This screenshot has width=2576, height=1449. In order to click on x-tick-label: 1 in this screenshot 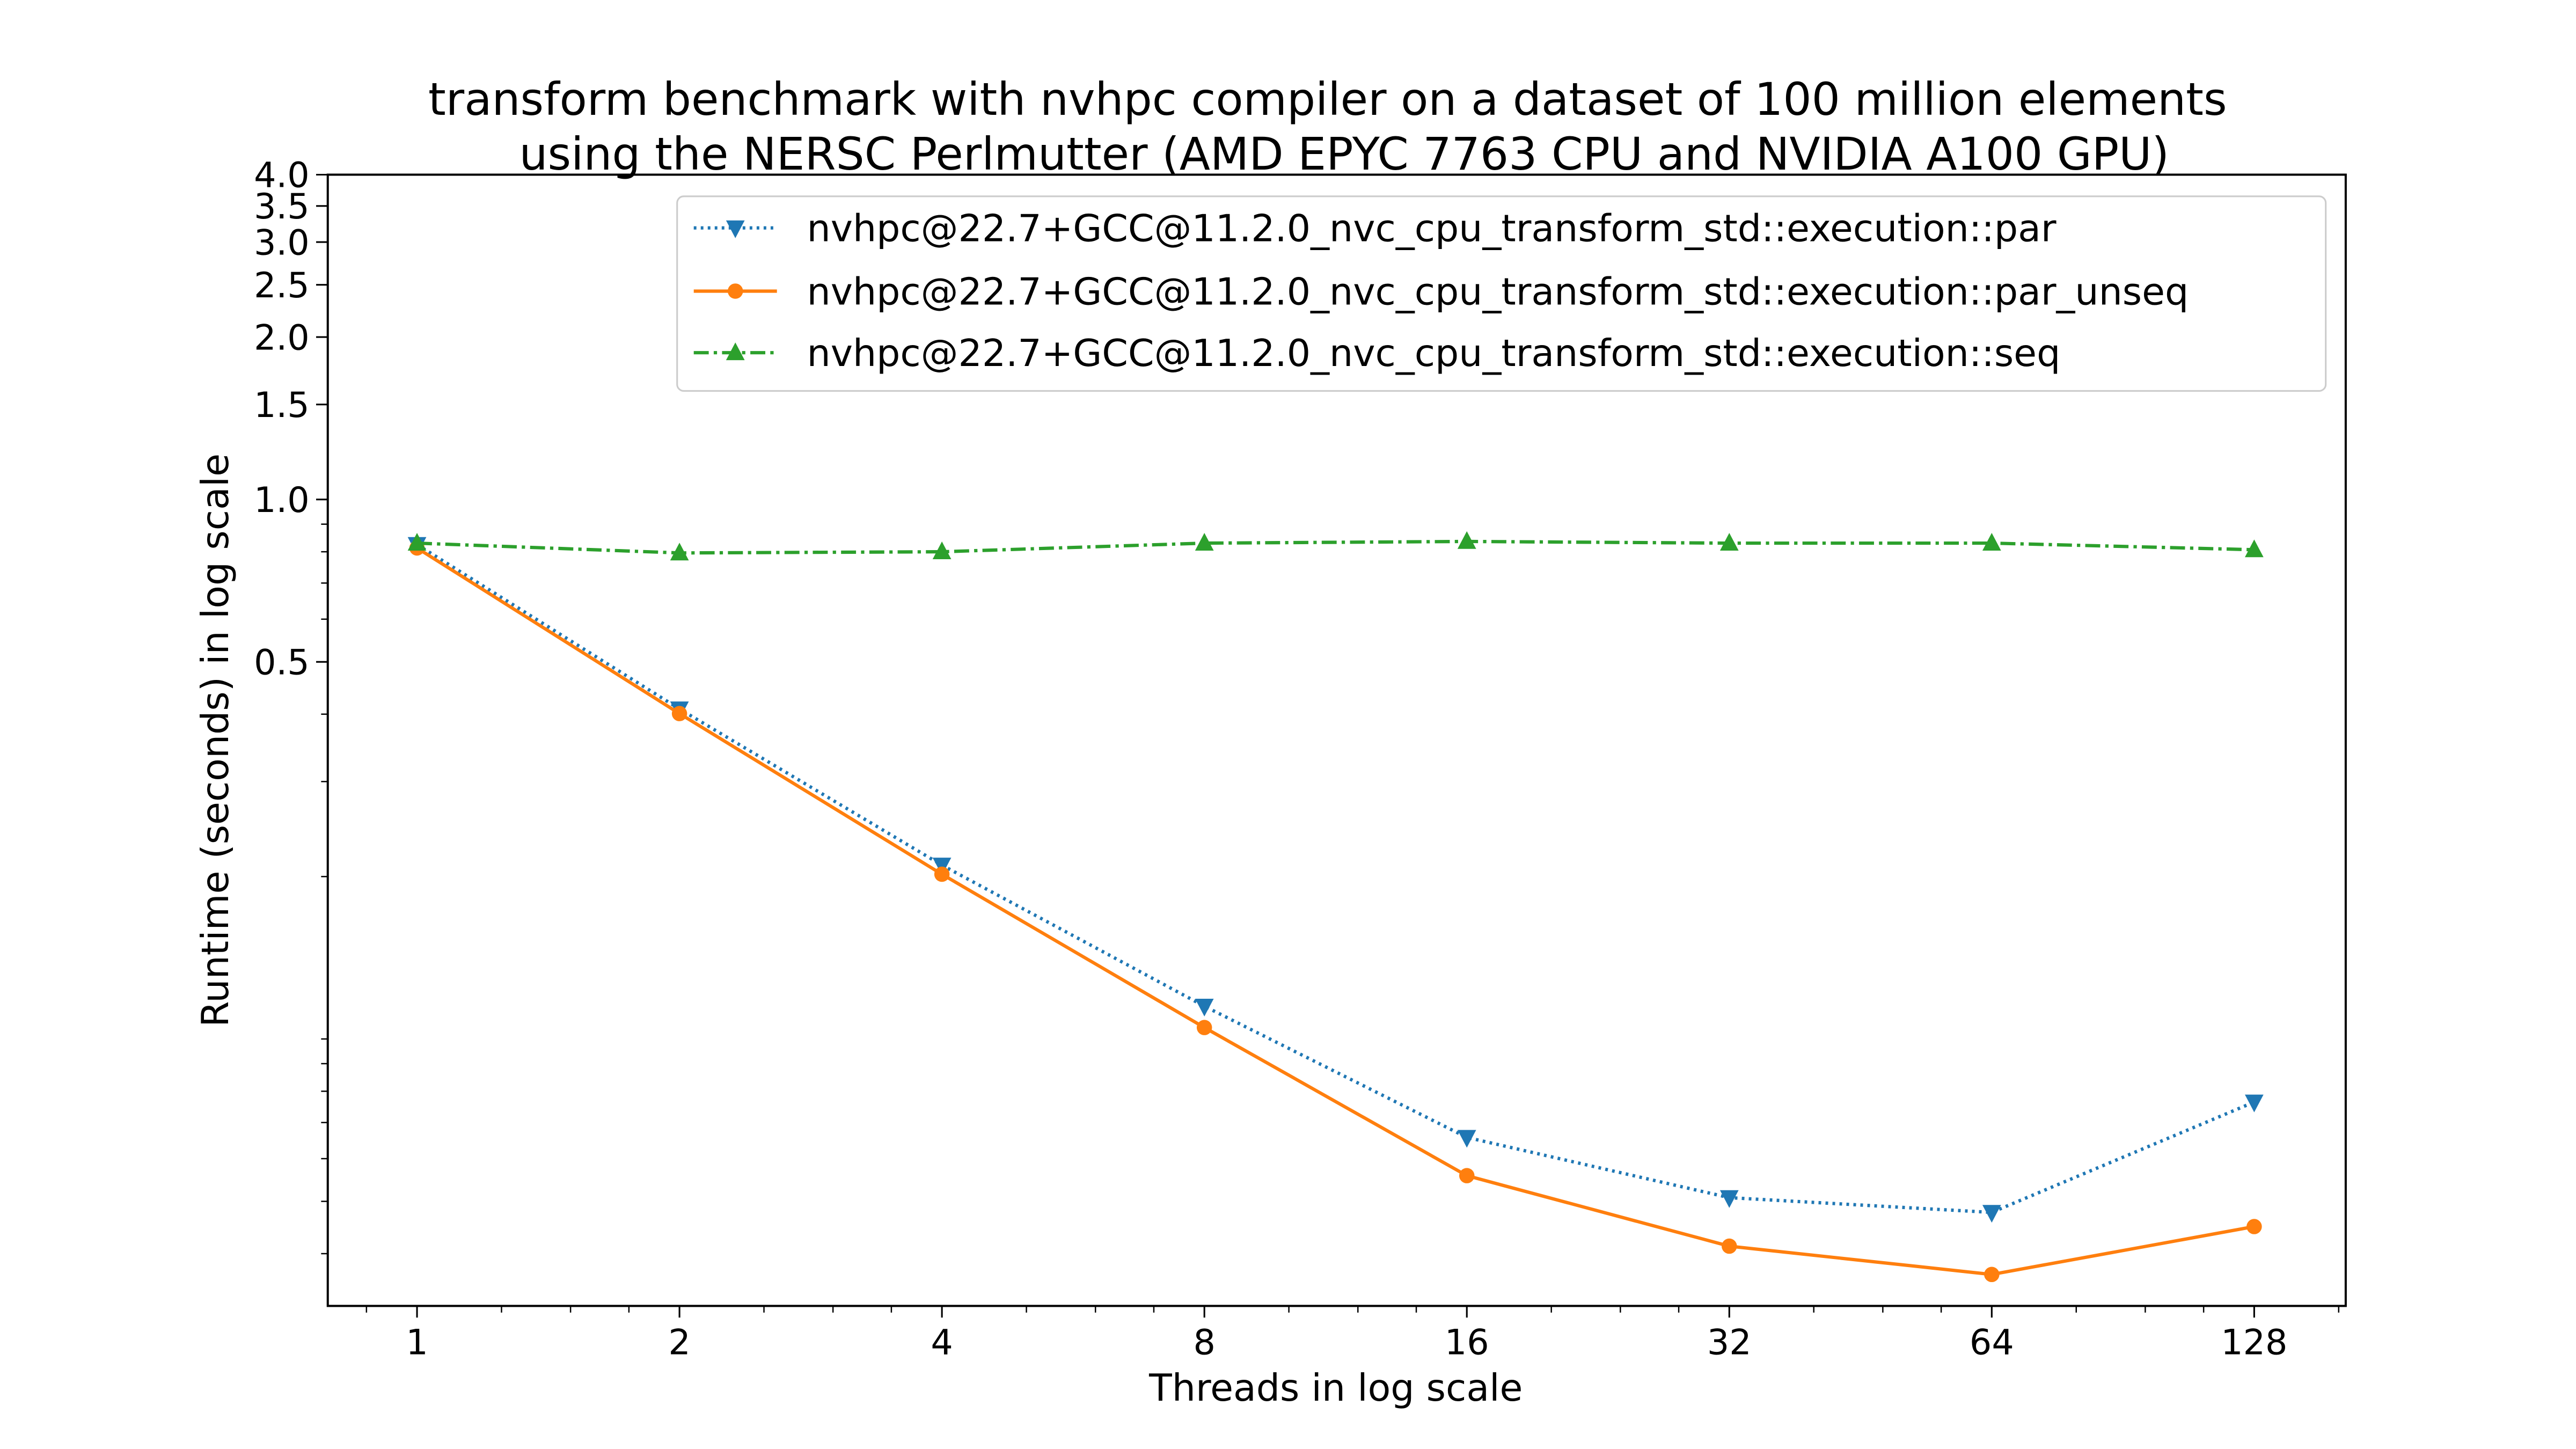, I will do `click(417, 1342)`.